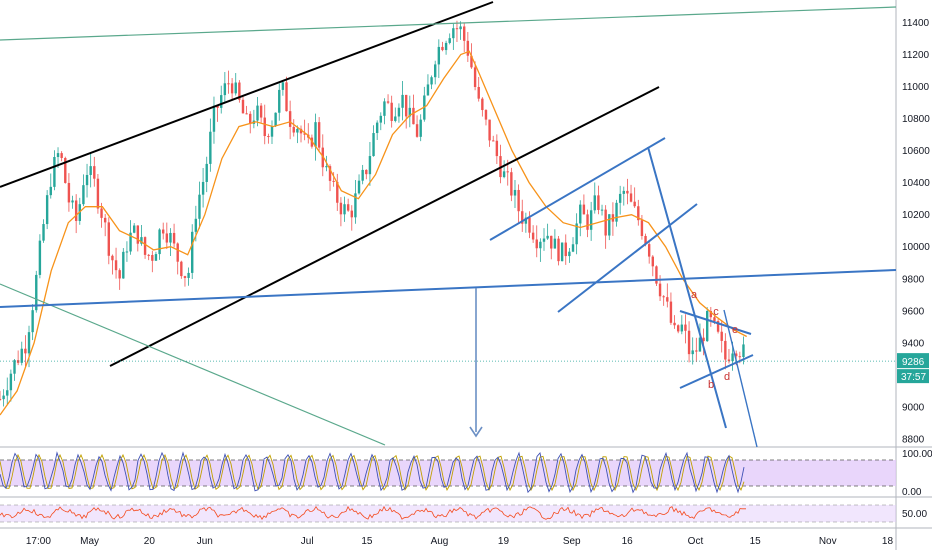  I want to click on price-tick-label: 10400, so click(916, 183).